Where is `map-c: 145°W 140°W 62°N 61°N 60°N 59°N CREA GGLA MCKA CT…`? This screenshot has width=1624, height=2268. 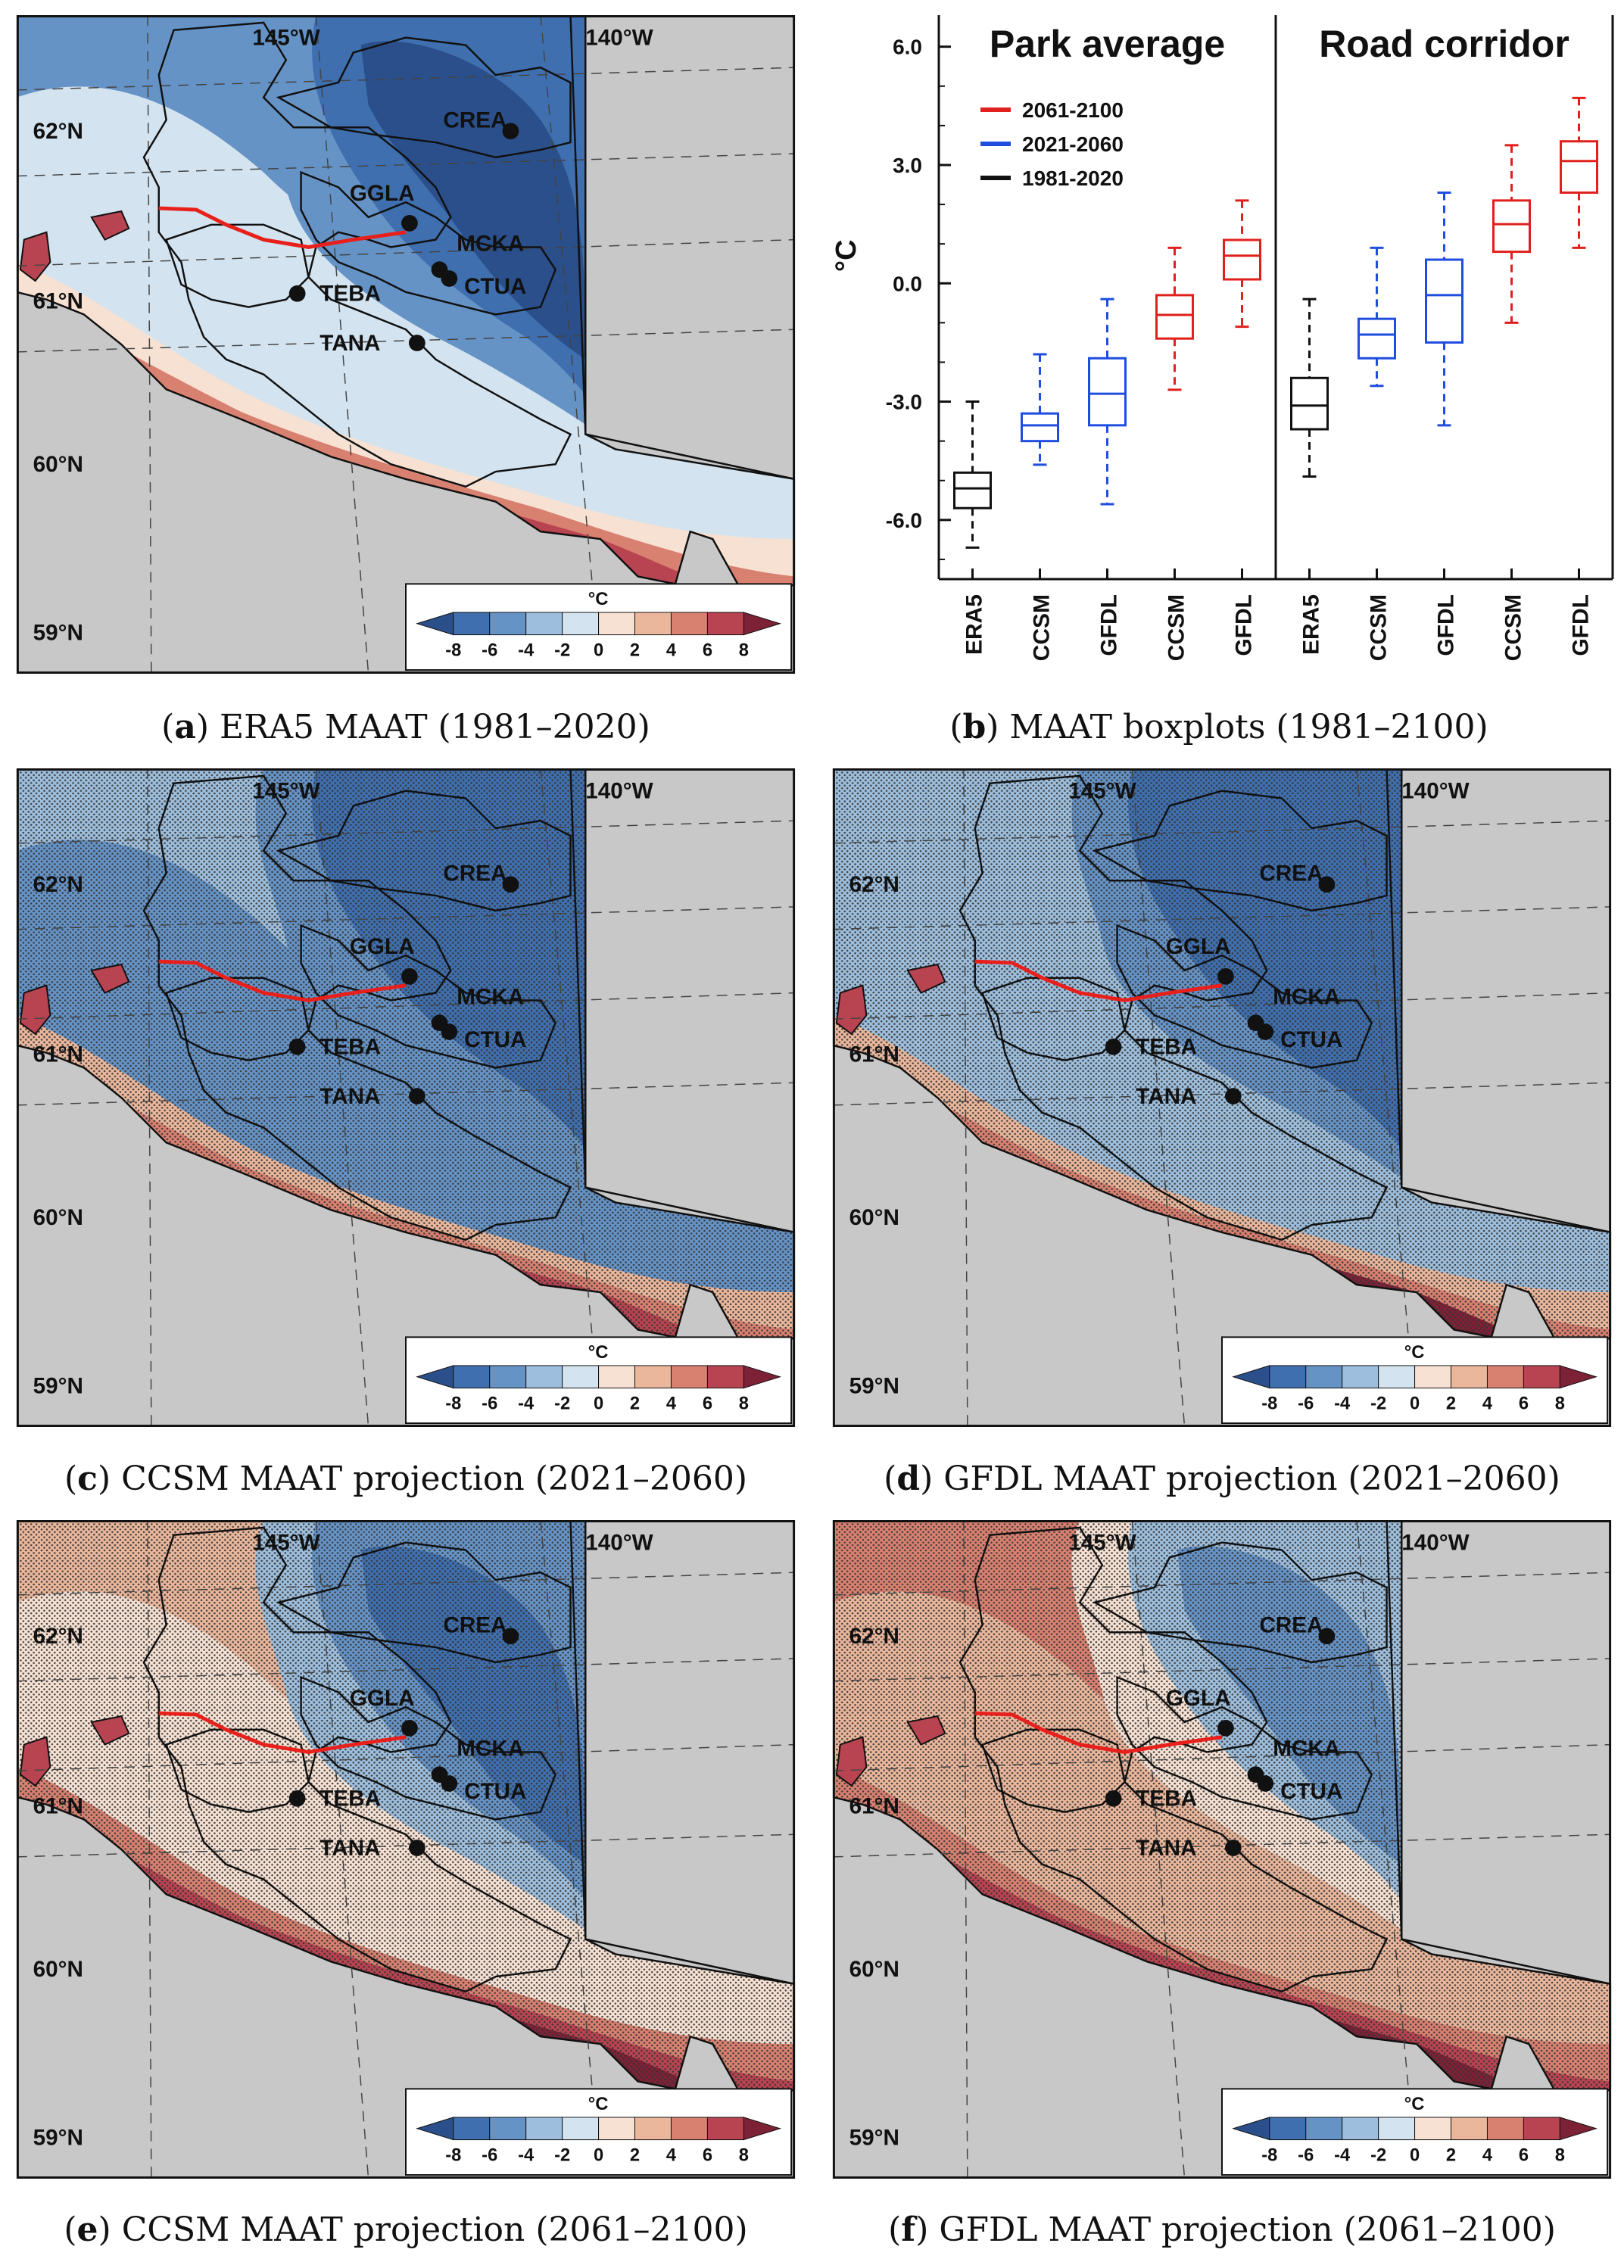 map-c: 145°W 140°W 62°N 61°N 60°N 59°N CREA GGLA MCKA CT… is located at coordinates (406, 1097).